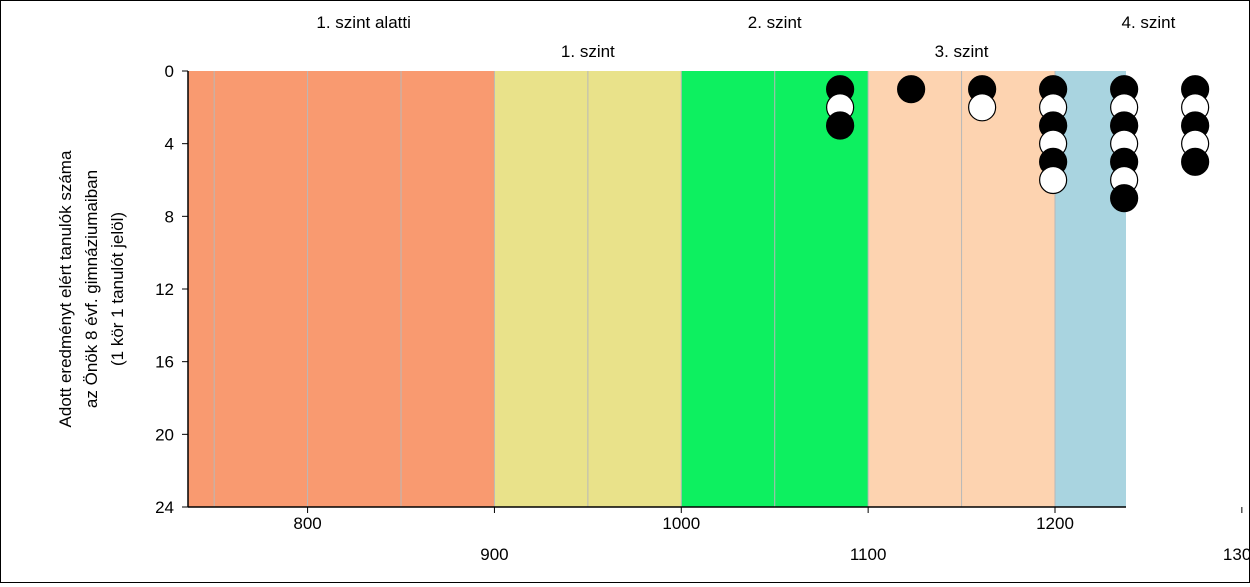  Describe the element at coordinates (588, 51) in the screenshot. I see `level-label: 1. szint` at that location.